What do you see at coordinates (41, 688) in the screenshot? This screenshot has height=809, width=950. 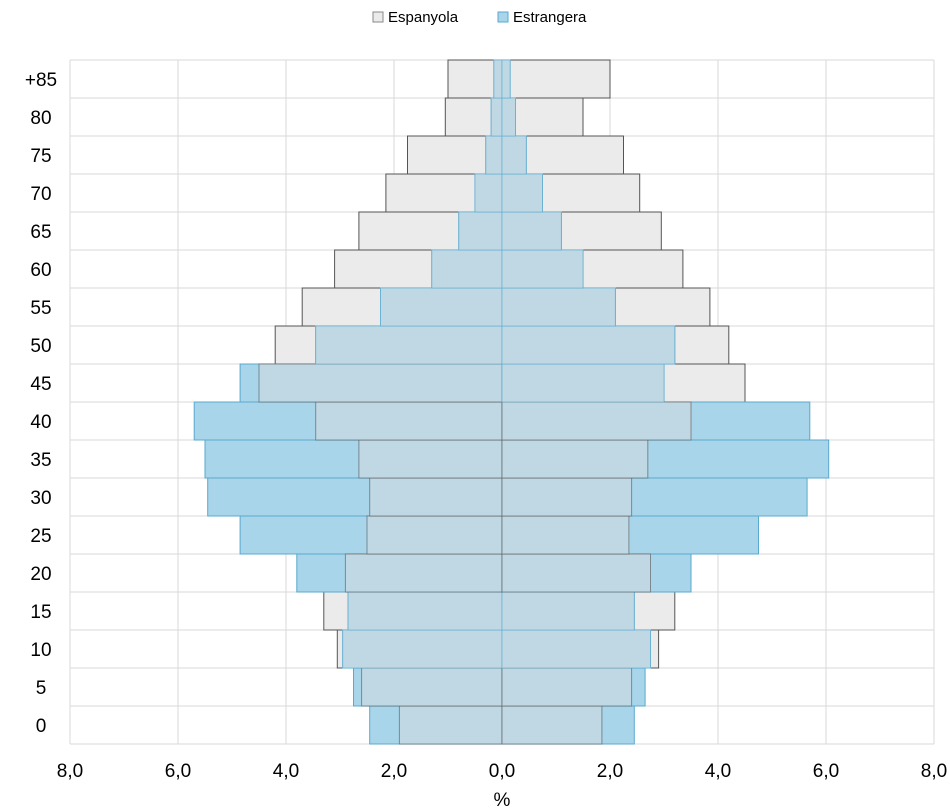 I see `y-tick-label: 5` at bounding box center [41, 688].